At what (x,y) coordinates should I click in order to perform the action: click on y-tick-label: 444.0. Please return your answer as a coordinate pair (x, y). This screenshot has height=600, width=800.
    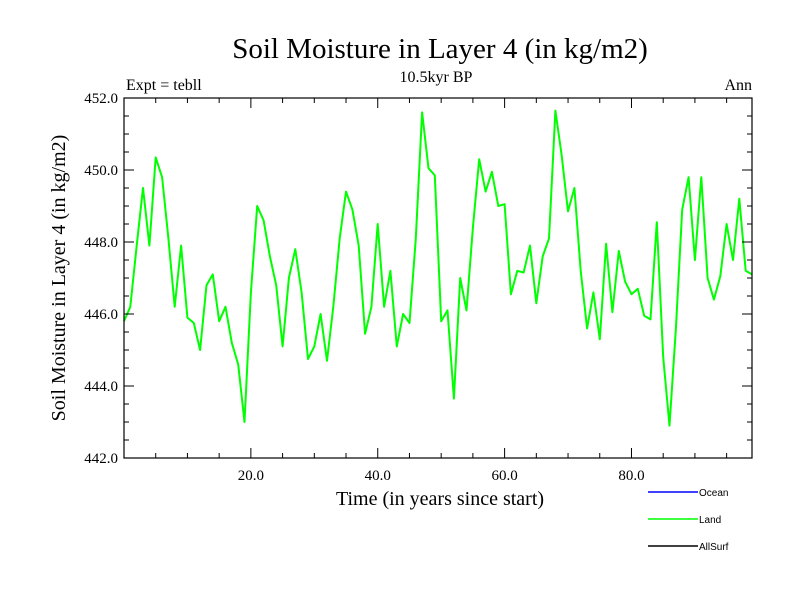
    Looking at the image, I should click on (101, 387).